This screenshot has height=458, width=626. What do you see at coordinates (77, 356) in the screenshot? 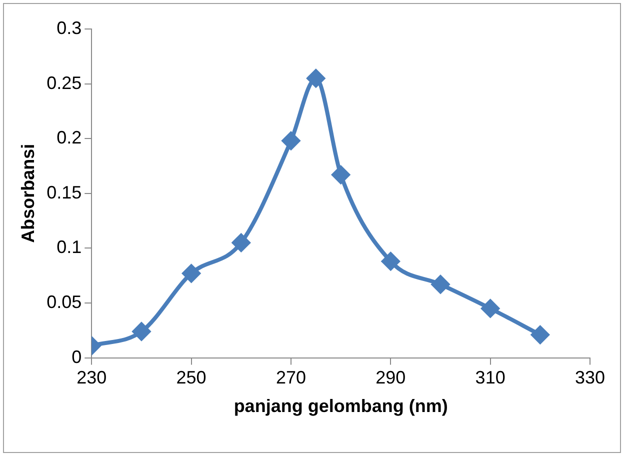
I see `y-tick-label: 0` at bounding box center [77, 356].